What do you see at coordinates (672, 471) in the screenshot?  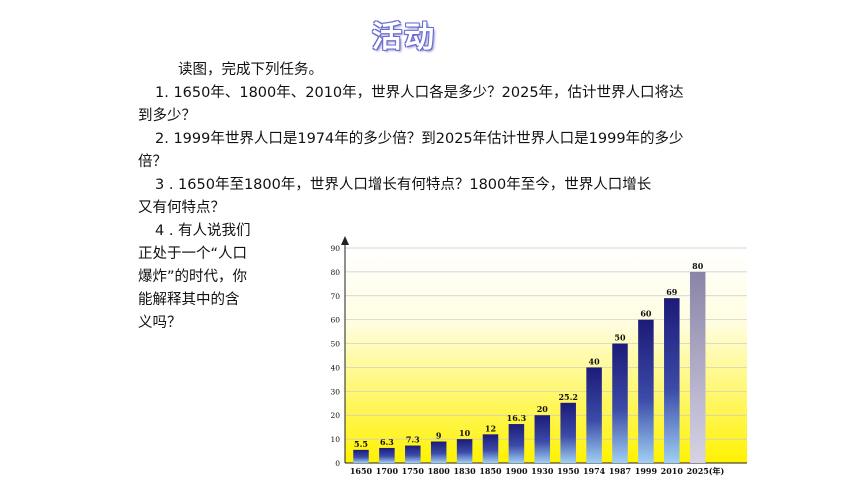 I see `x-tick-label-2010: 2010` at bounding box center [672, 471].